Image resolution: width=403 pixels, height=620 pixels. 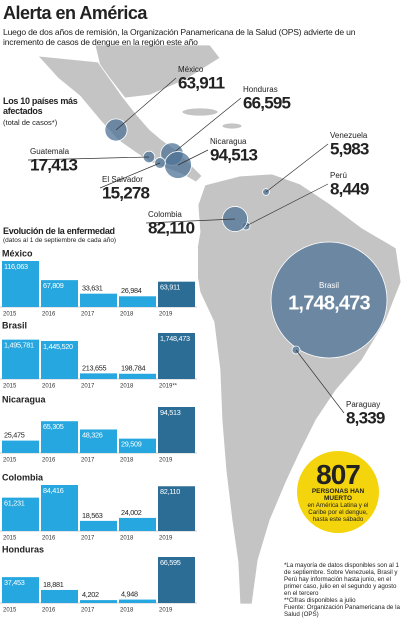 What do you see at coordinates (14, 503) in the screenshot?
I see `bar-value-label: 61,231` at bounding box center [14, 503].